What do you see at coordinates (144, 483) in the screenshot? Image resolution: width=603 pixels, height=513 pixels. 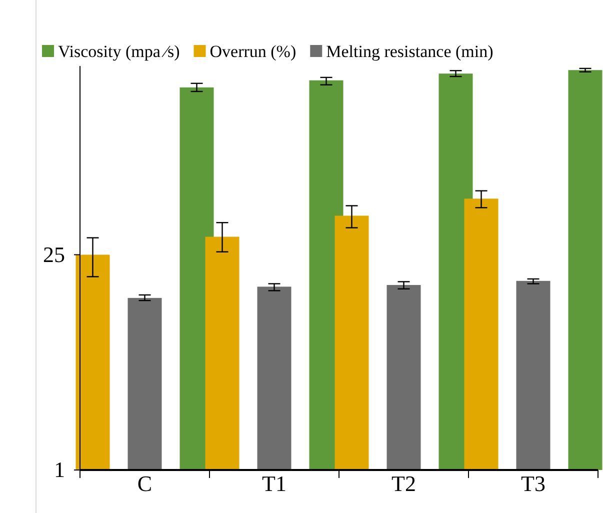 I see `x-tick-label: C` at bounding box center [144, 483].